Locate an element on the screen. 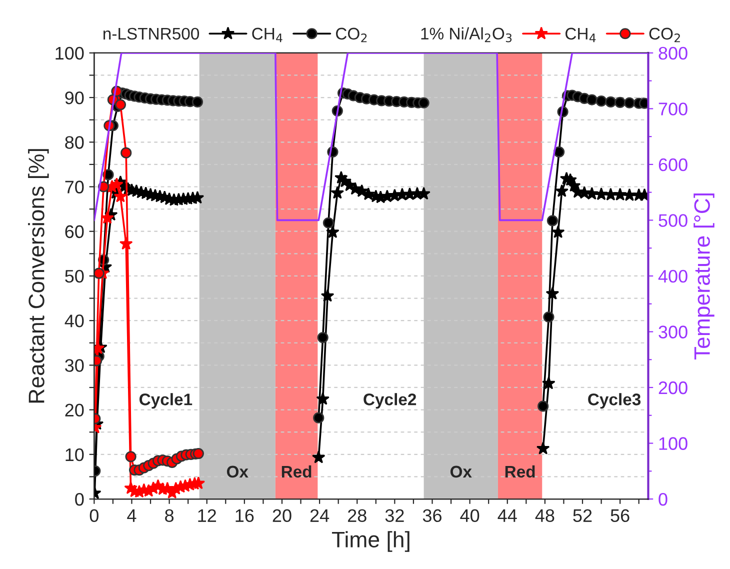  annotation: Cycle1 is located at coordinates (166, 401).